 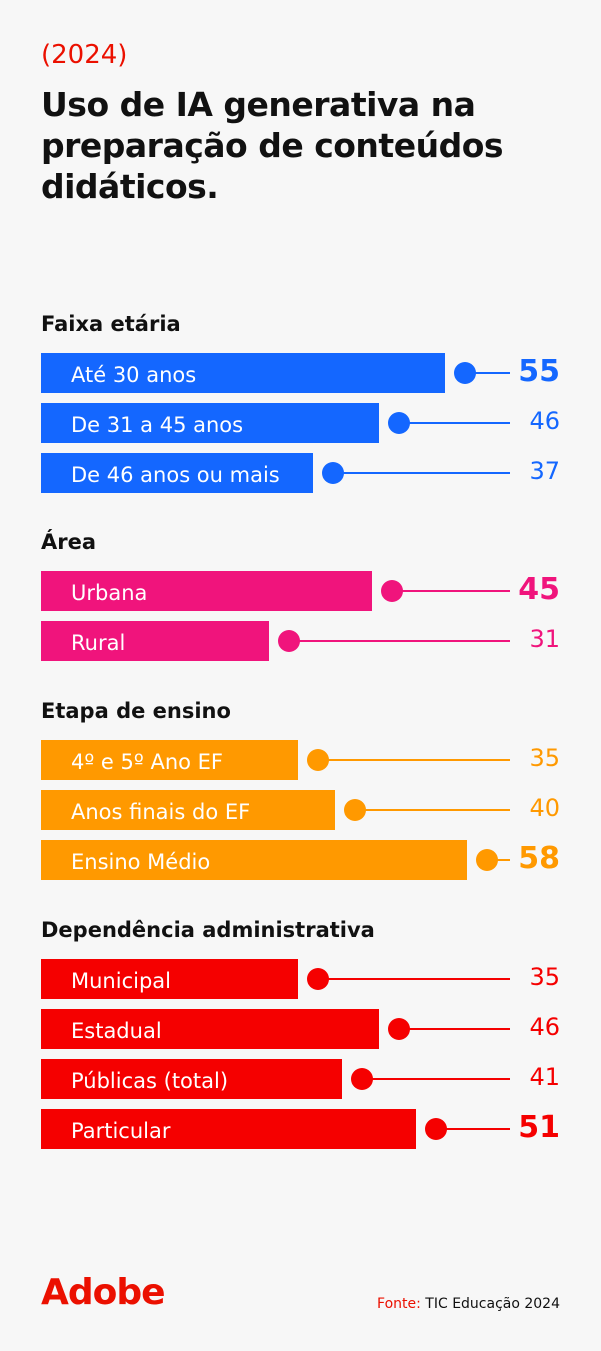 What do you see at coordinates (544, 1077) in the screenshot?
I see `value-label: 41` at bounding box center [544, 1077].